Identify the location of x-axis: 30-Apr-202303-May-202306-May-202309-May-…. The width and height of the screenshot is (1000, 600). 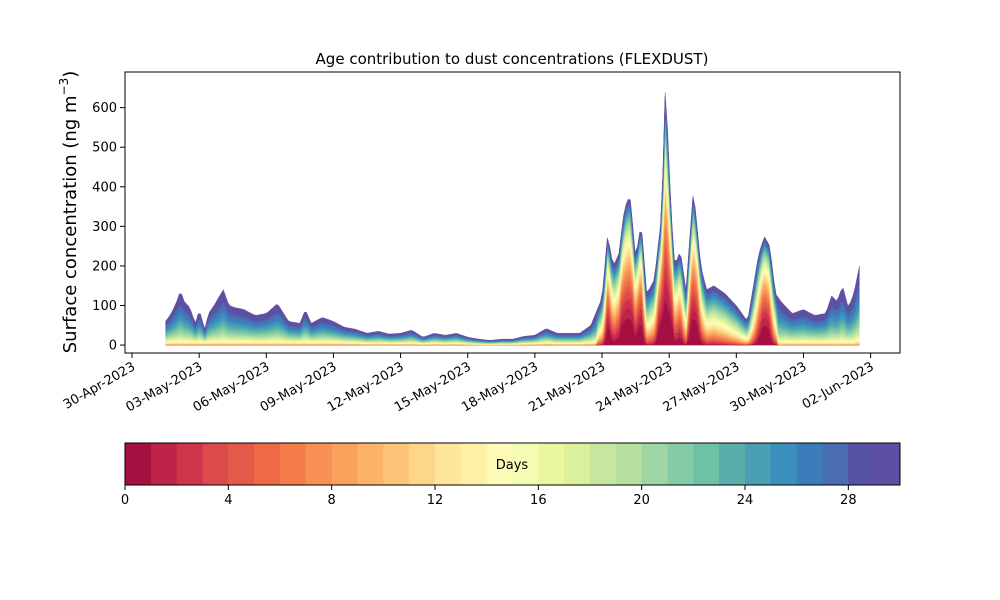
(469, 384).